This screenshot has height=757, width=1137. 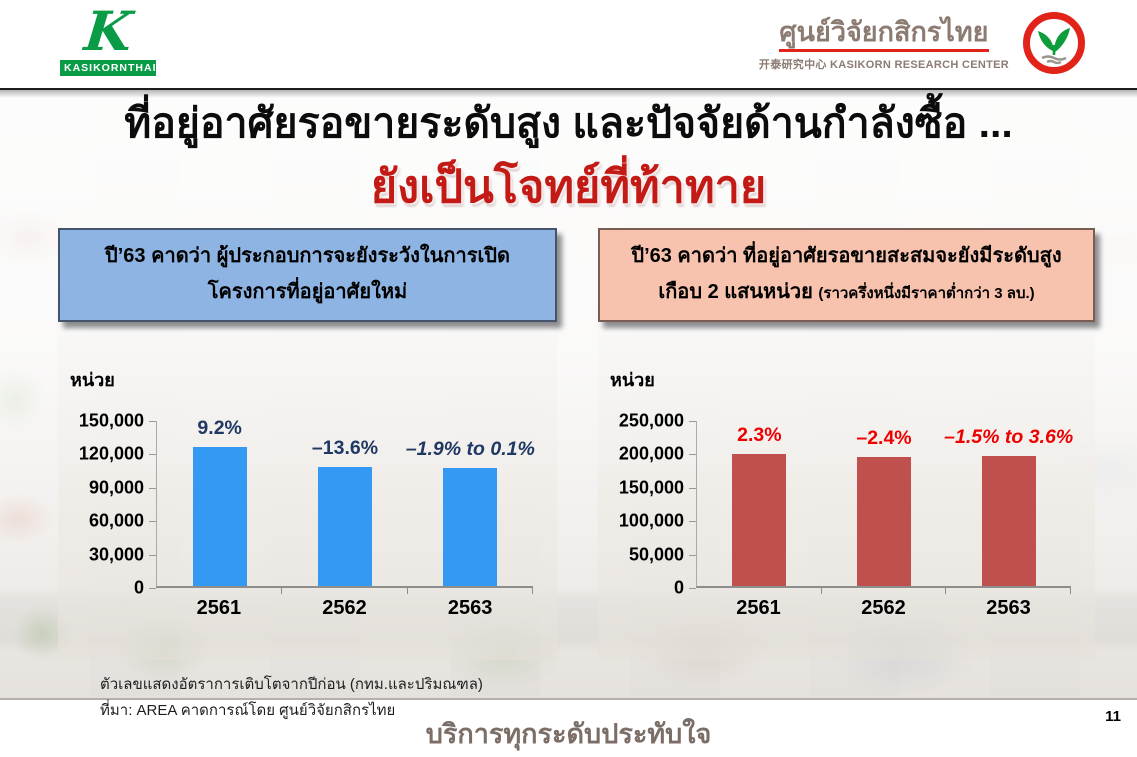 What do you see at coordinates (116, 487) in the screenshot?
I see `y-tick-label: 90,000` at bounding box center [116, 487].